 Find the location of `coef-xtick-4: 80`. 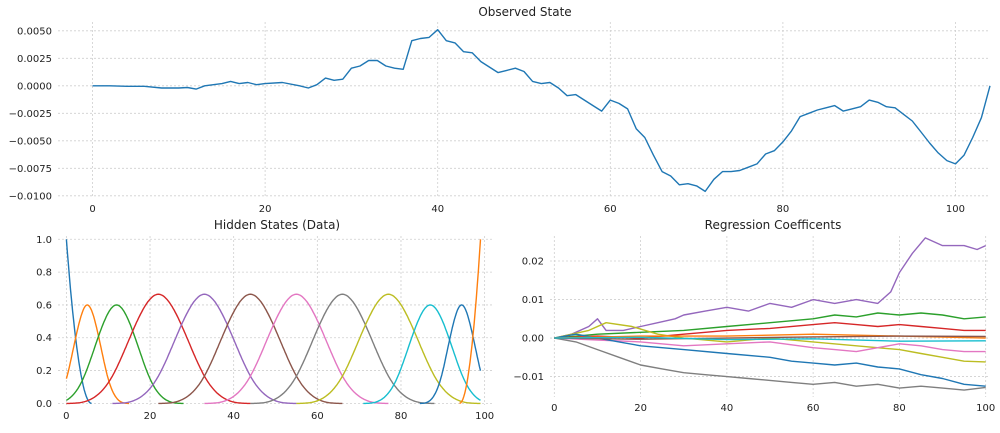

coef-xtick-4: 80 is located at coordinates (899, 408).